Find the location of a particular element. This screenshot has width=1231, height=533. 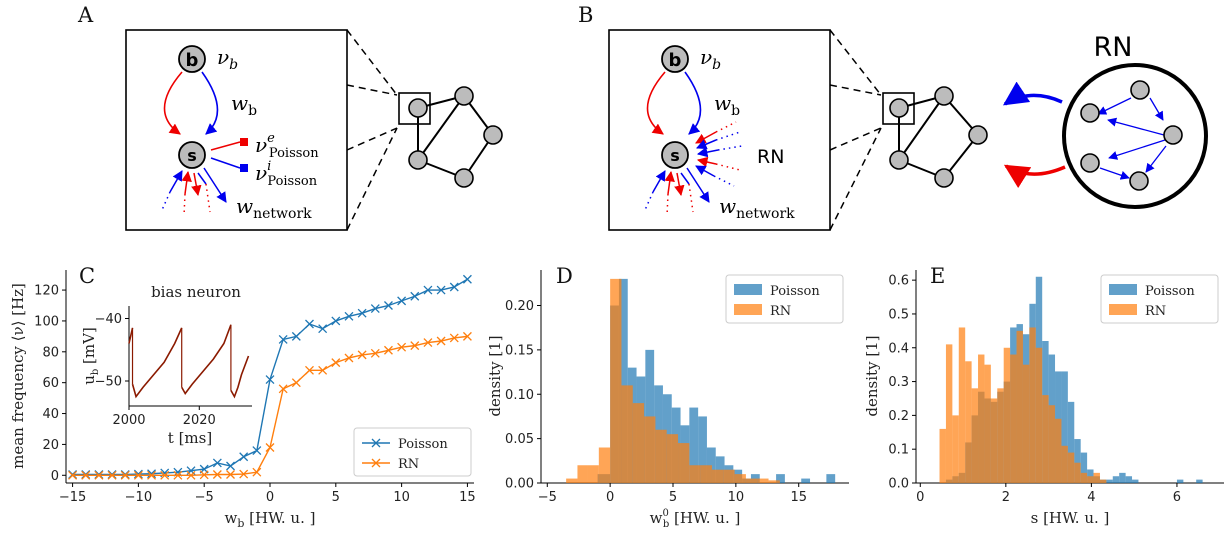

bias-neuron-node-b is located at coordinates (675, 59).